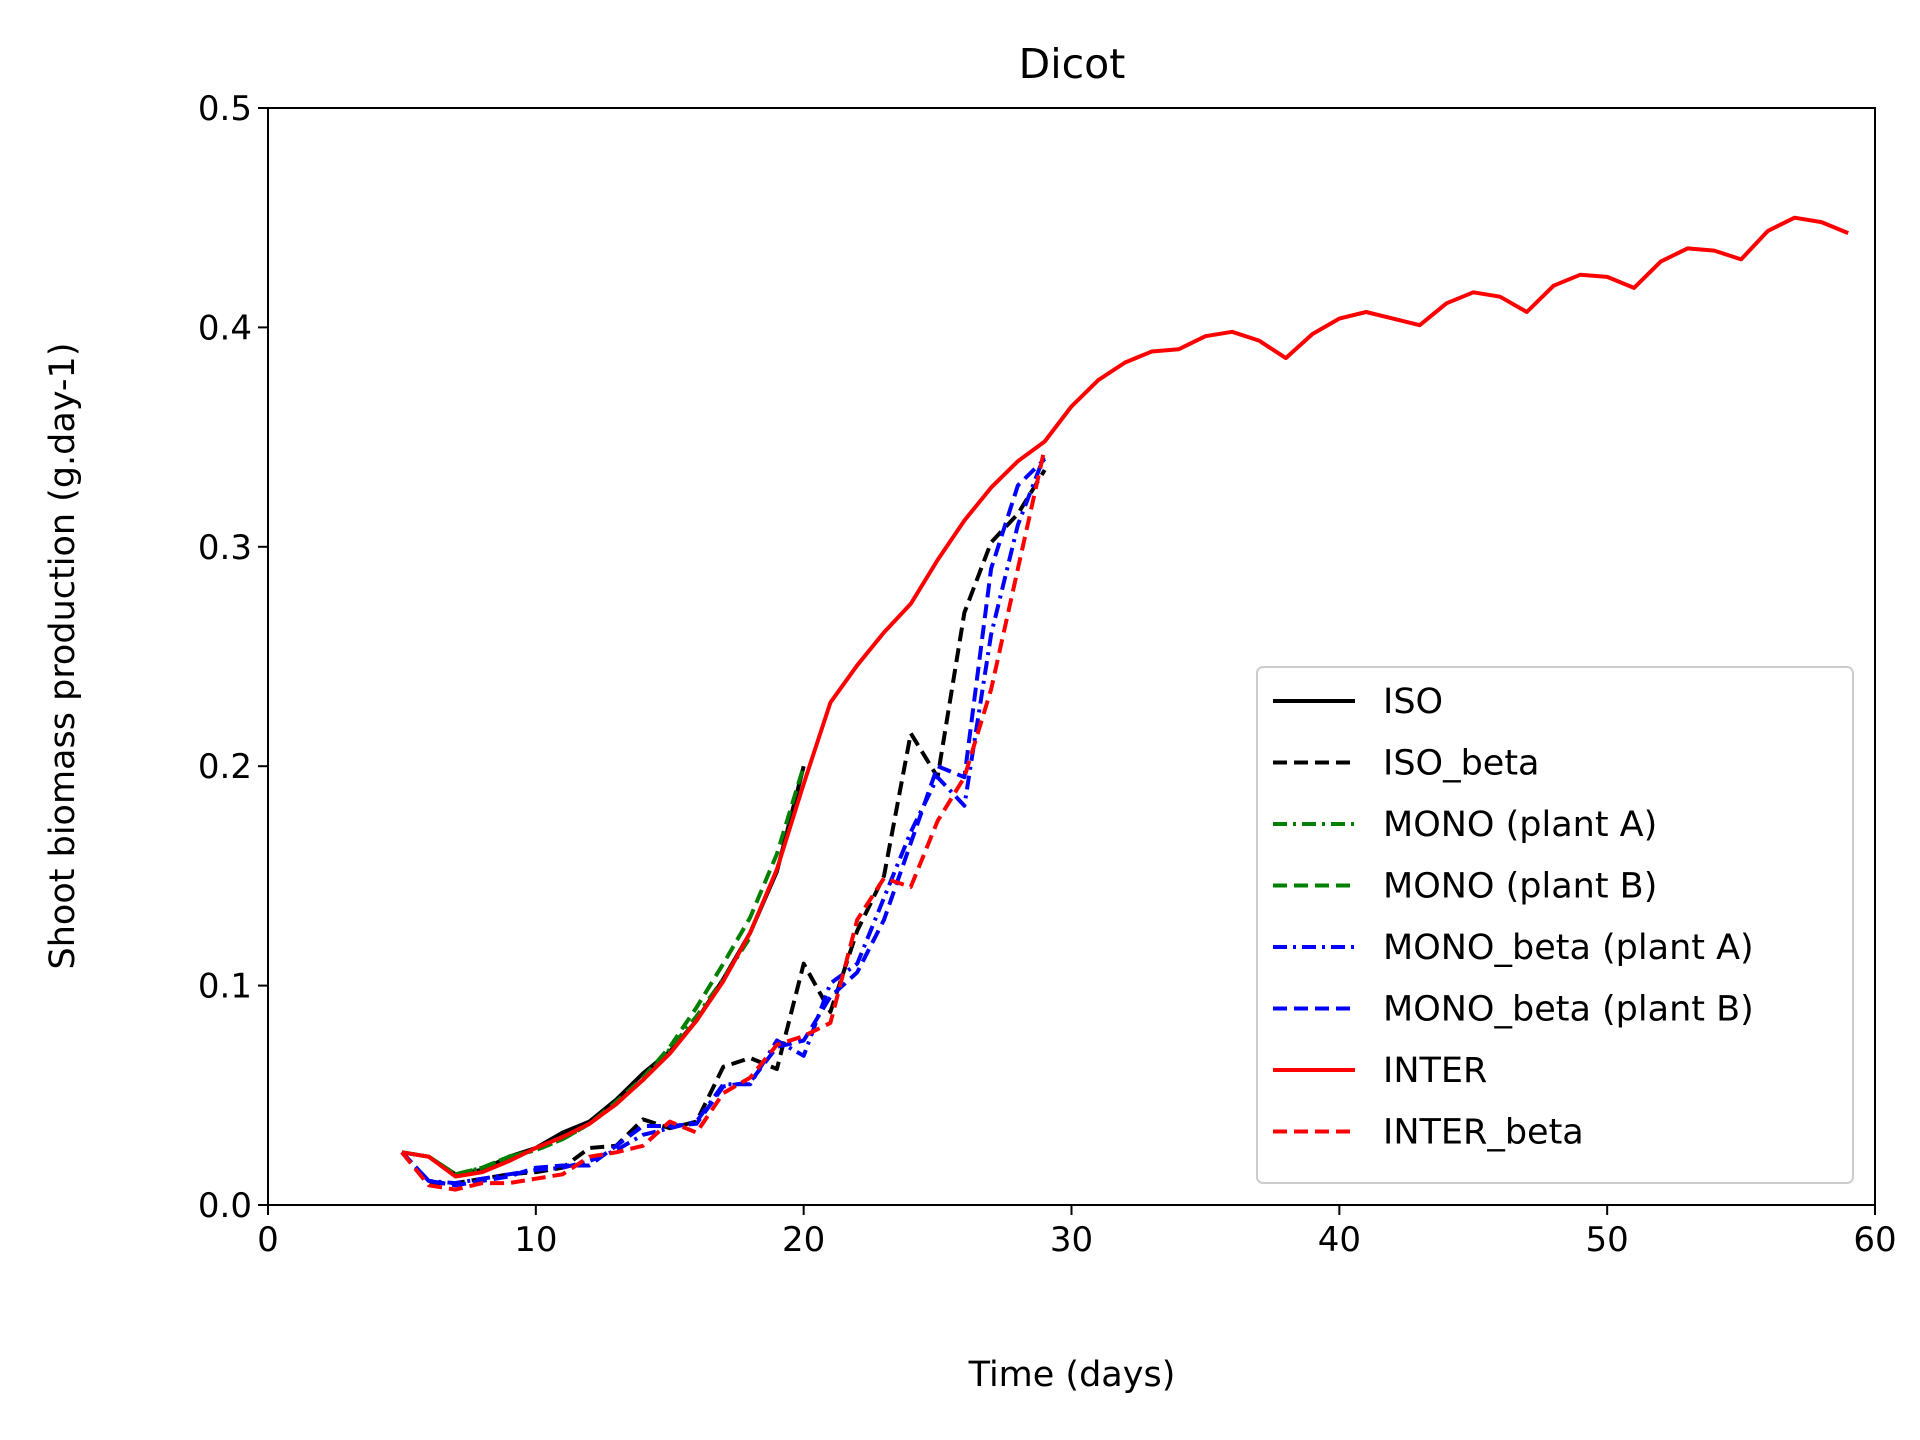 This screenshot has width=1920, height=1440. Describe the element at coordinates (1568, 1010) in the screenshot. I see `legend-entry: MONO_beta (plant B)` at that location.